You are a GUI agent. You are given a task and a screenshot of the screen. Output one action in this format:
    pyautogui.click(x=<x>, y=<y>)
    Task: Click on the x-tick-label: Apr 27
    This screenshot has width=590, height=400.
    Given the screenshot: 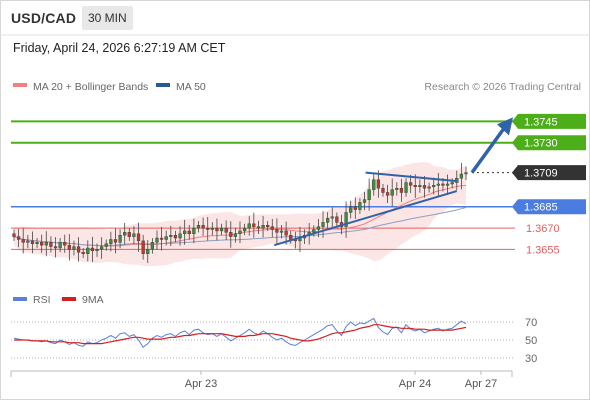 What is the action you would take?
    pyautogui.click(x=481, y=384)
    